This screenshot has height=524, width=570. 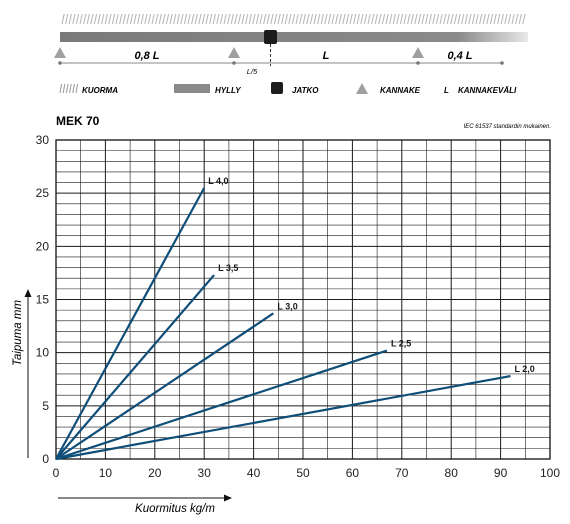 I want to click on legend-label-span: KANNAKEVÄLI, so click(x=487, y=90).